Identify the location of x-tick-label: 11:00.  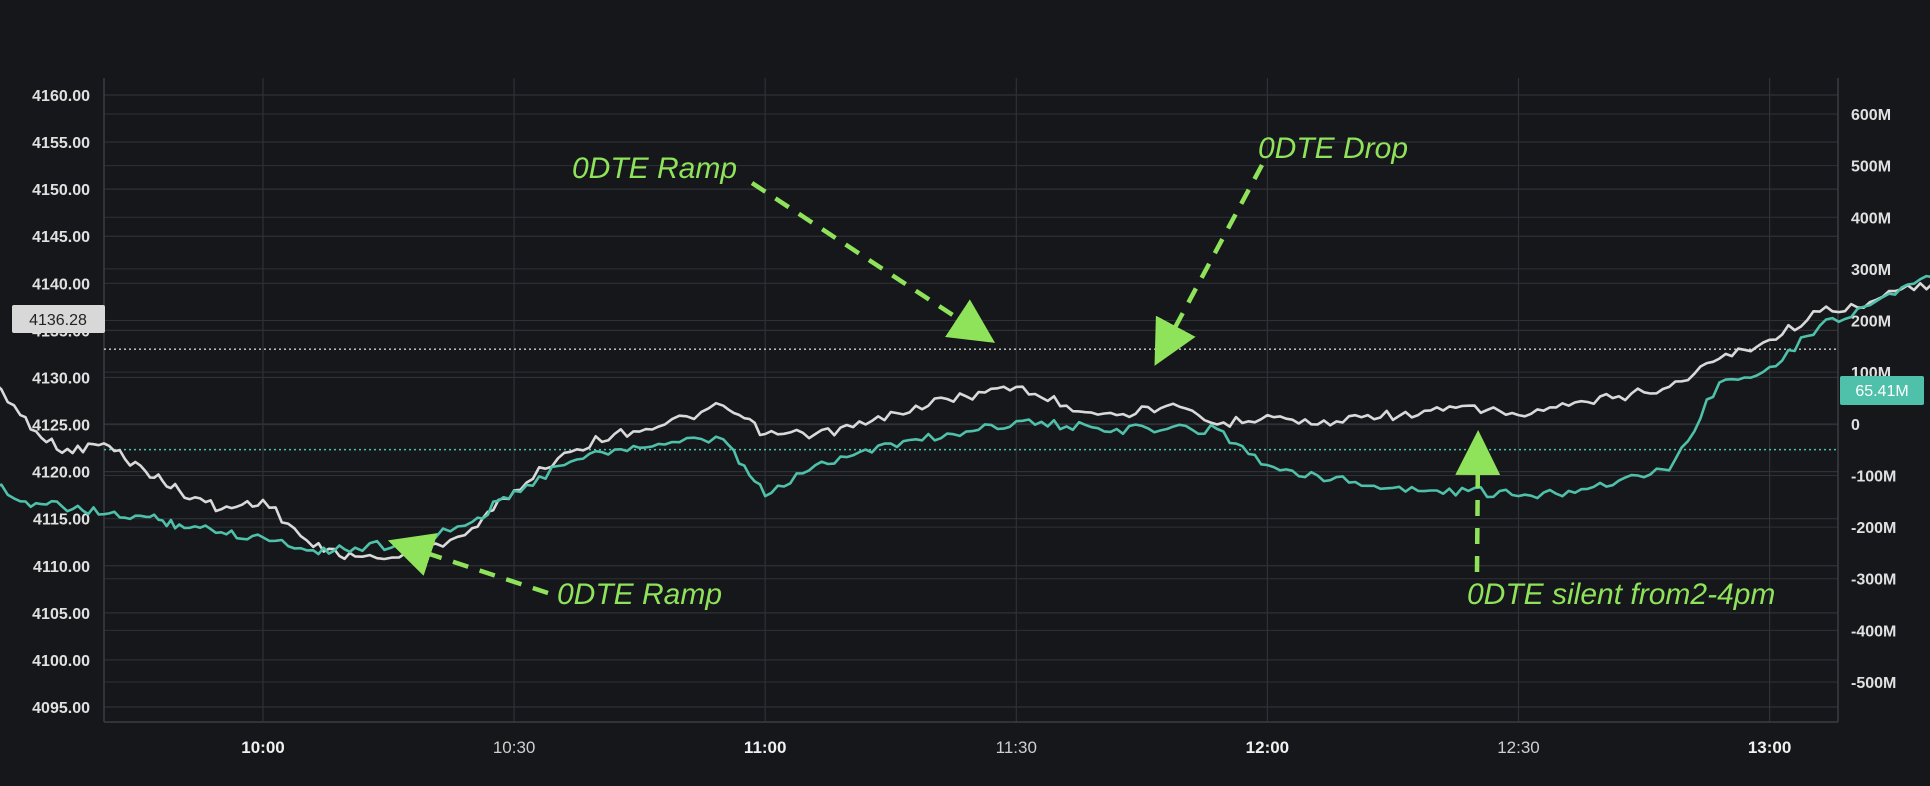
(765, 747).